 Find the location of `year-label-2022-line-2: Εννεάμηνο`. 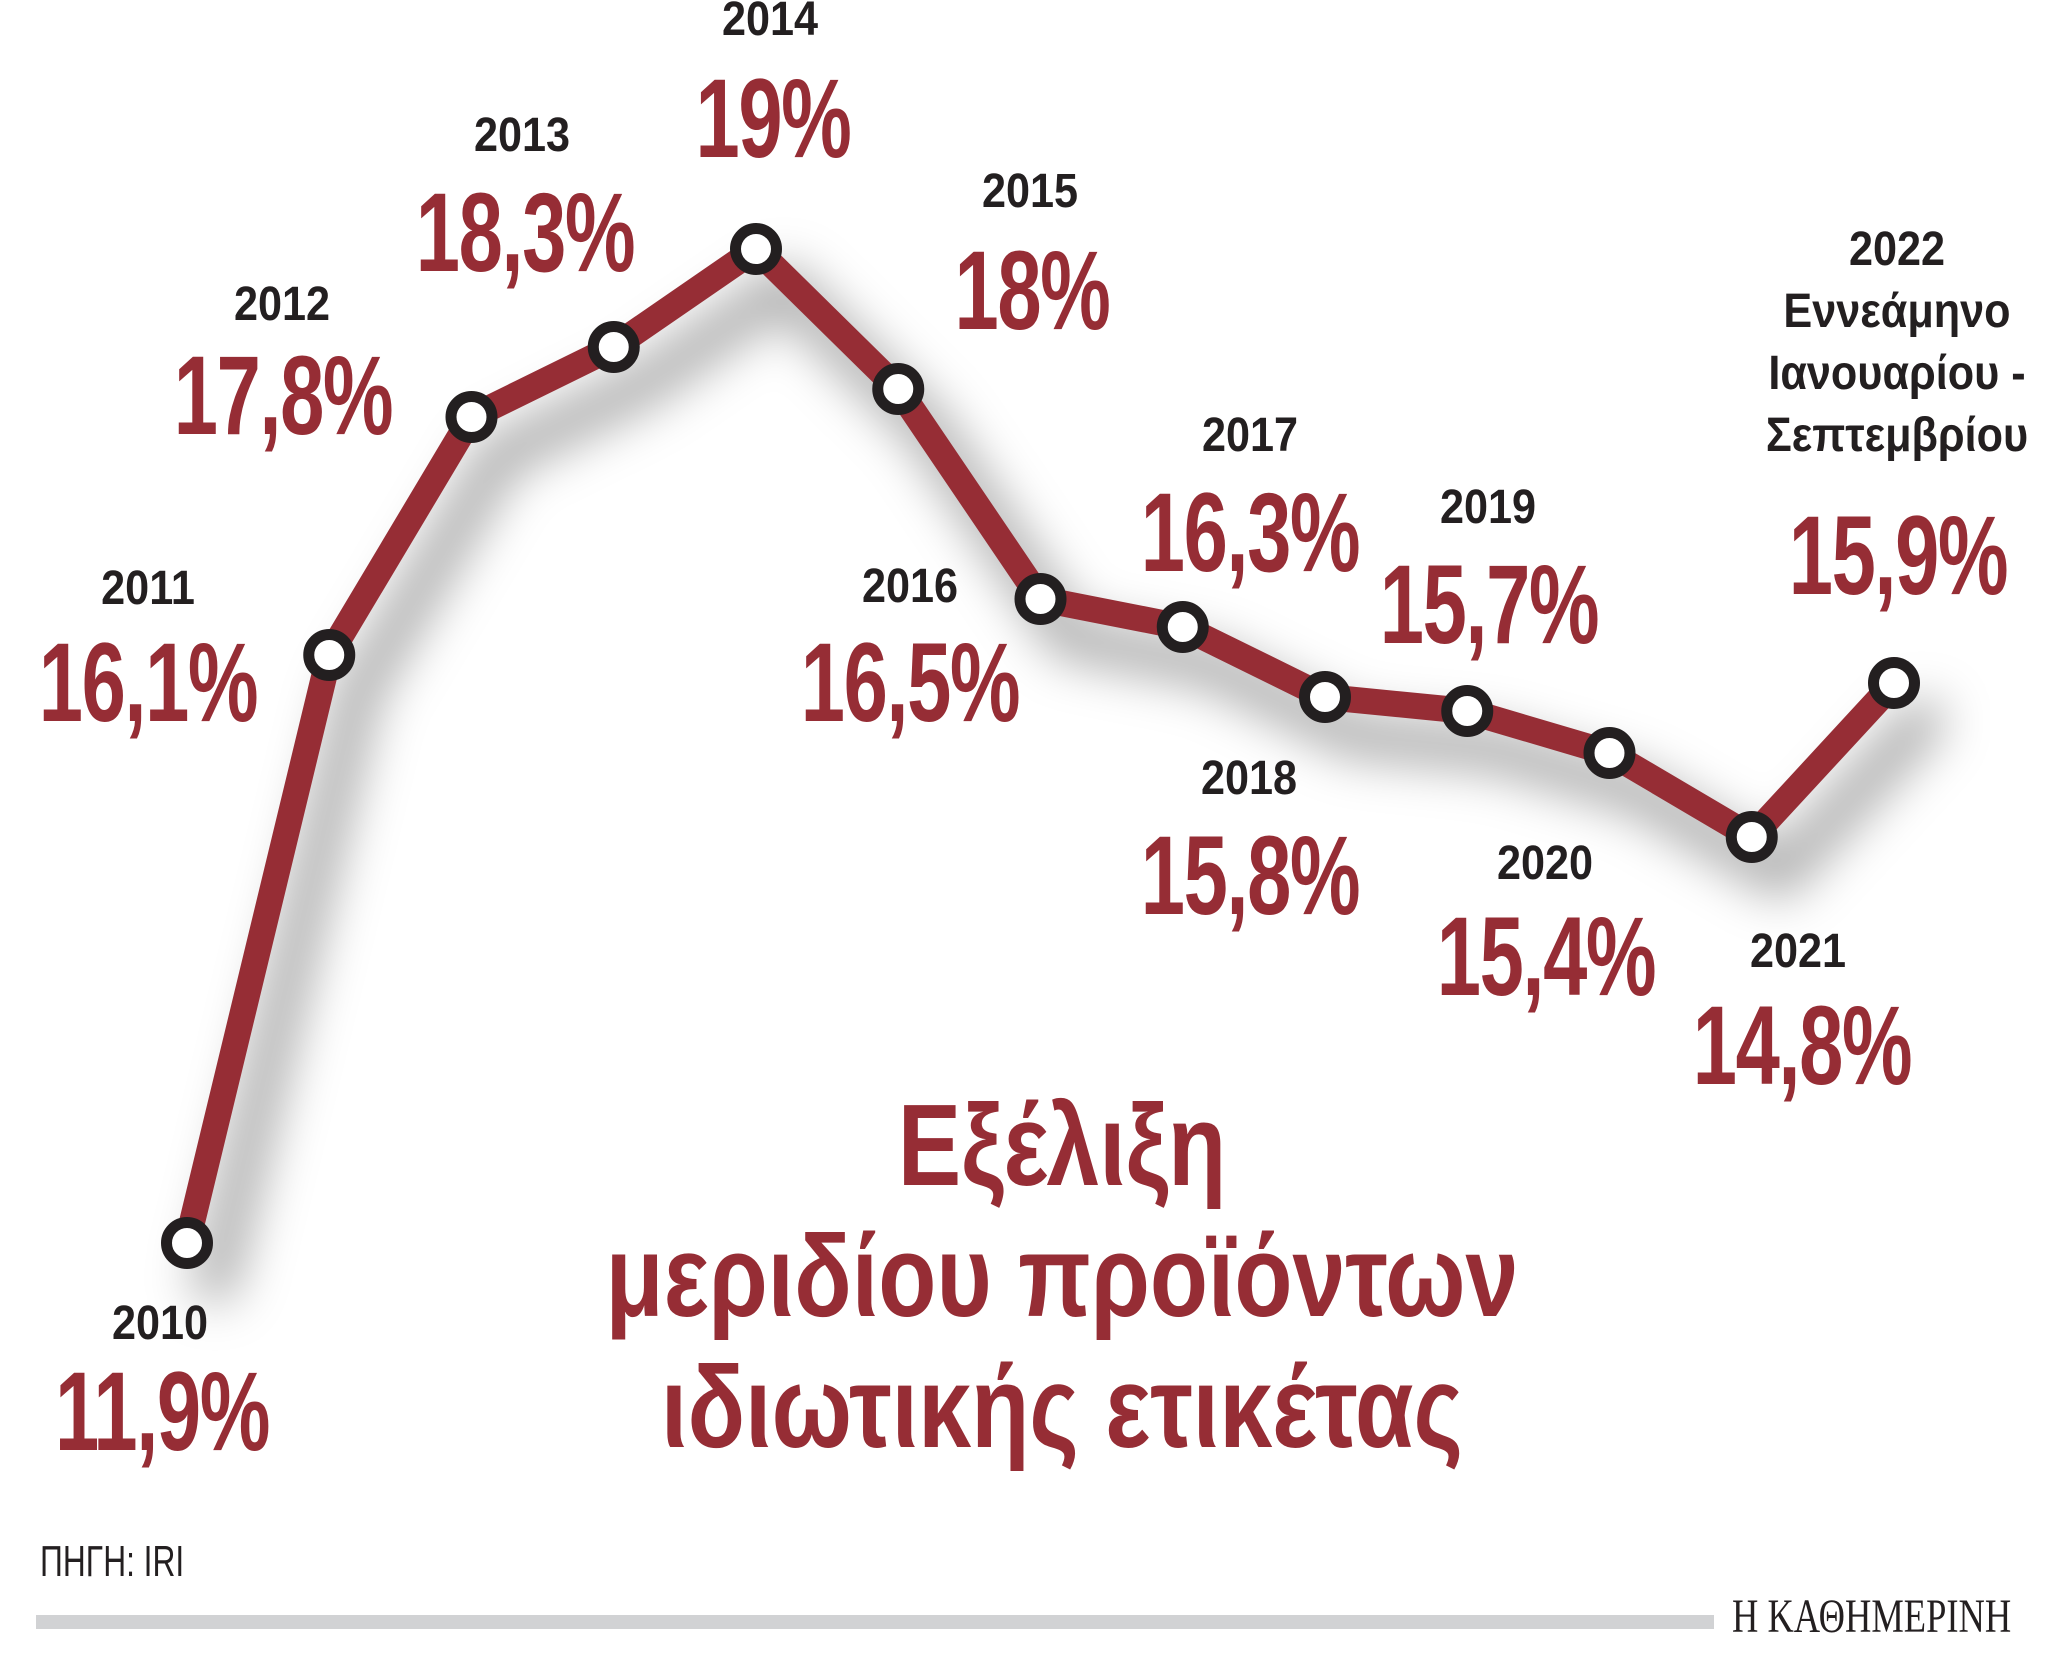

year-label-2022-line-2: Εννεάμηνο is located at coordinates (1897, 311).